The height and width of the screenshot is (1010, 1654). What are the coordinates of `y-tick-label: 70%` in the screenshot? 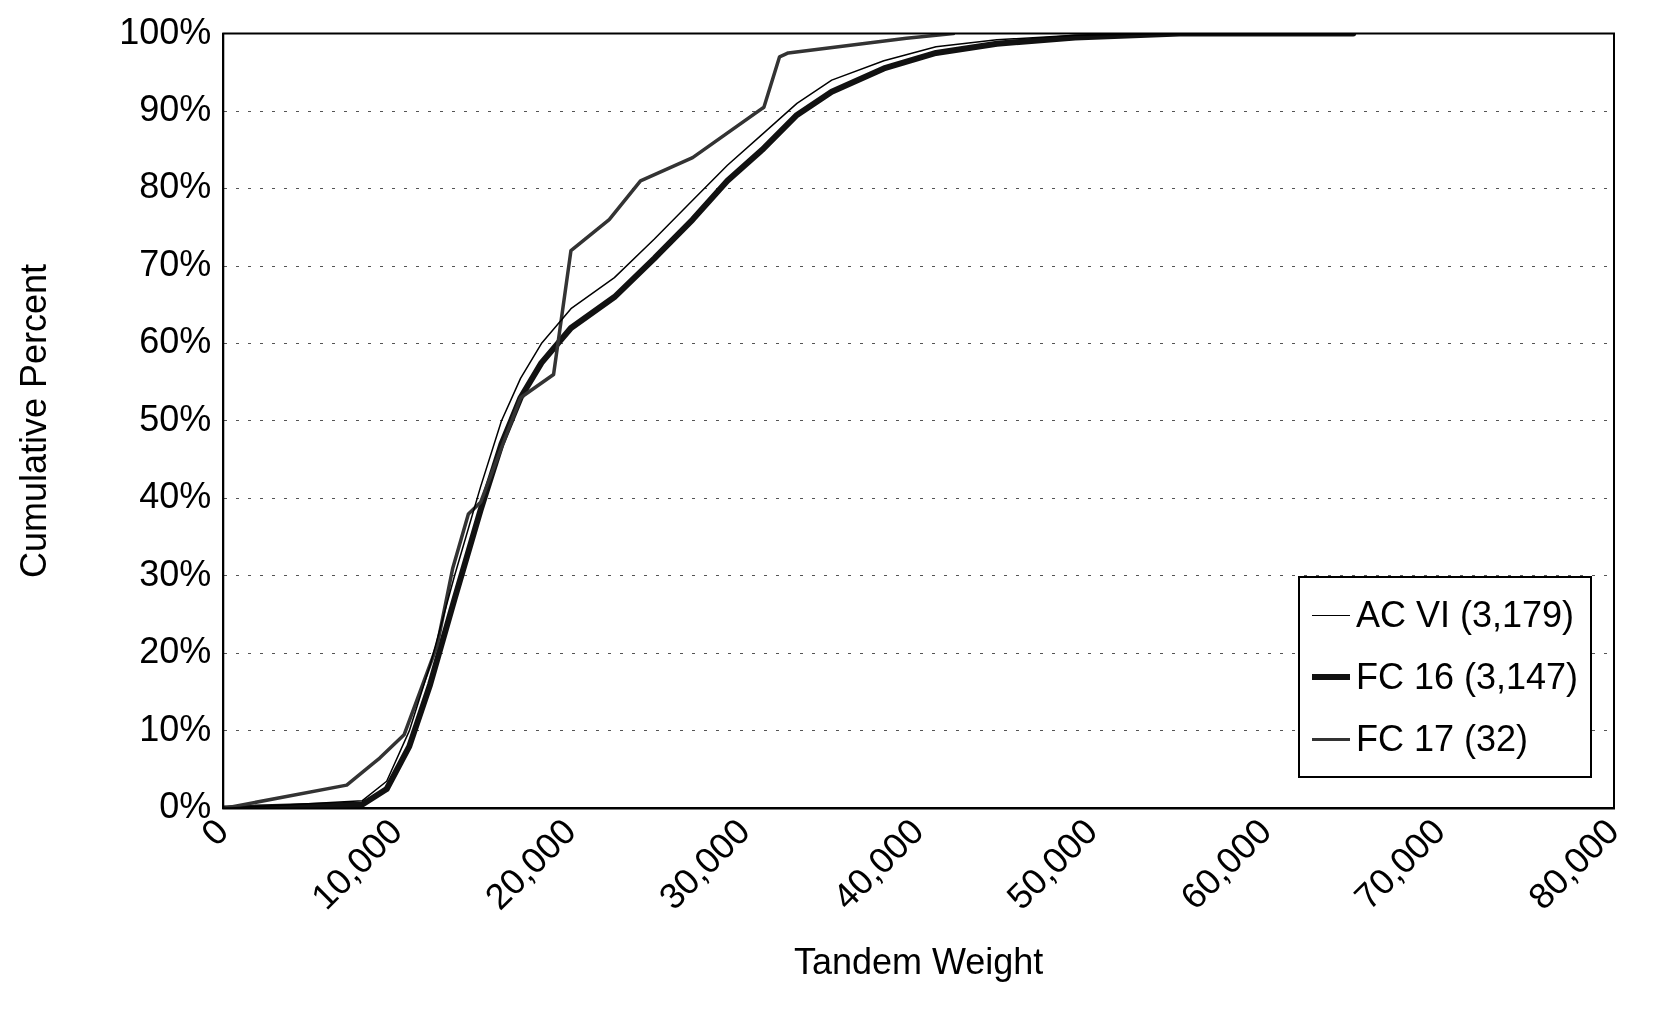 It's located at (175, 263).